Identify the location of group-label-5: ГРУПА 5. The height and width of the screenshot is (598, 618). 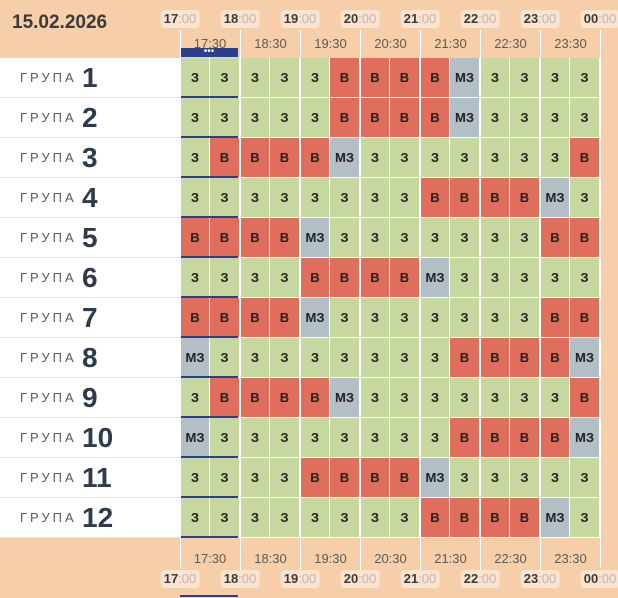
(90, 238).